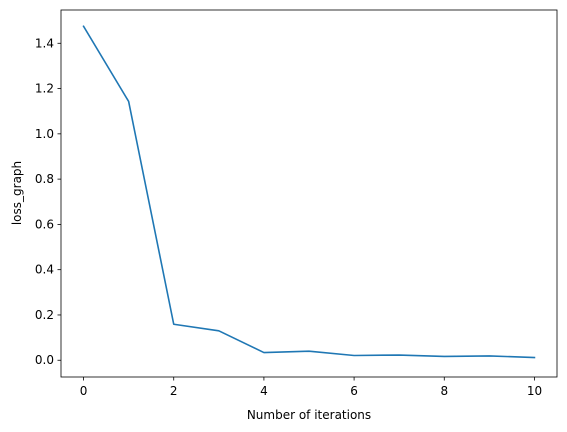 This screenshot has height=432, width=567. What do you see at coordinates (48, 201) in the screenshot?
I see `y-axis-ticks: 0.0 0.2 0.4 0.6 0.8 1.0 1.2 1.4` at bounding box center [48, 201].